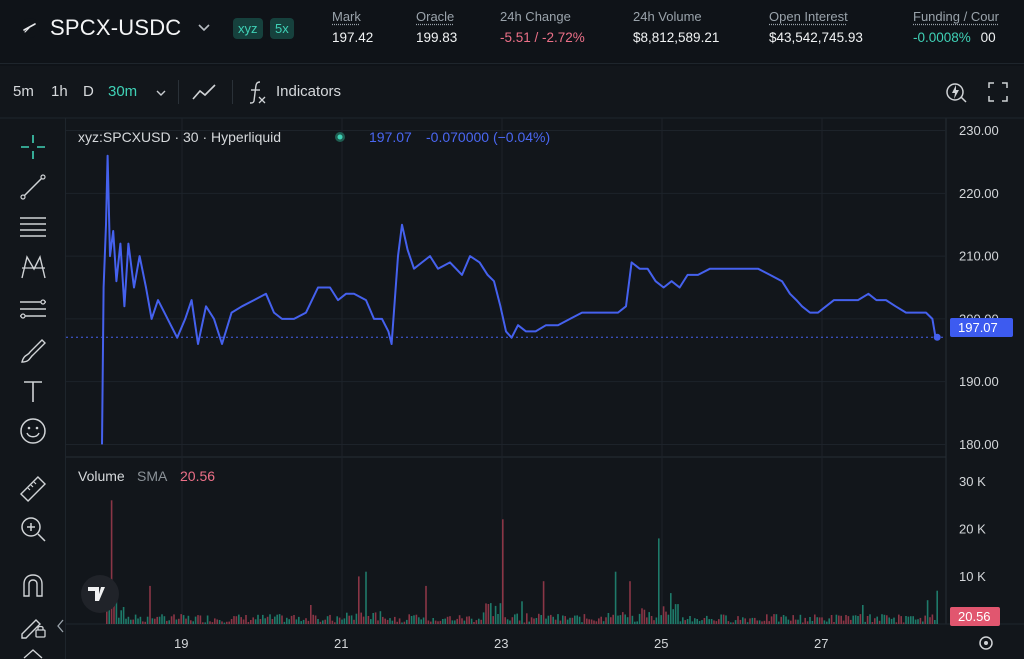 The image size is (1024, 659). What do you see at coordinates (33, 529) in the screenshot?
I see `zoom-in-icon` at bounding box center [33, 529].